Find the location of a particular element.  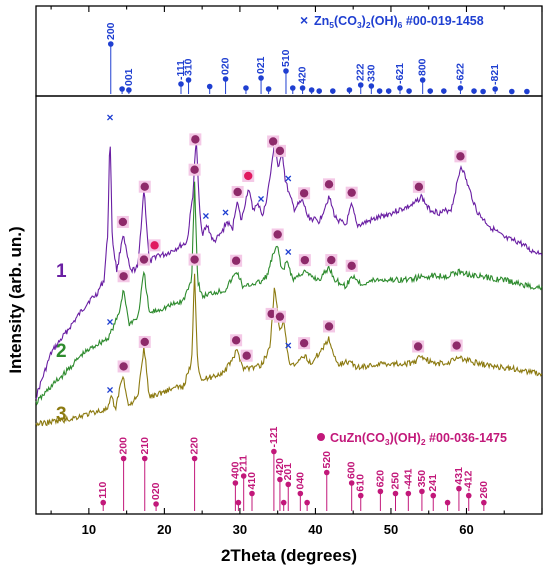

mal-hkl-label: 250 is located at coordinates (395, 481).